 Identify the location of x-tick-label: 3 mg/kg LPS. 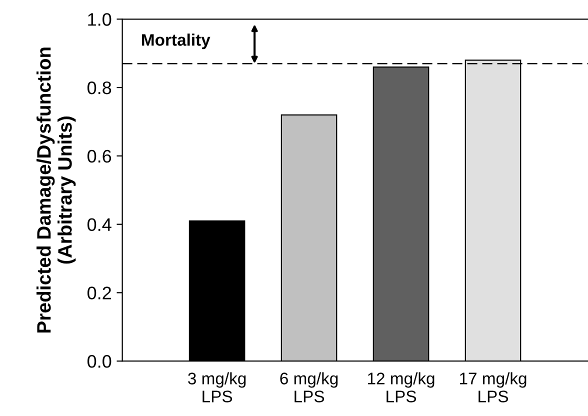
(217, 387).